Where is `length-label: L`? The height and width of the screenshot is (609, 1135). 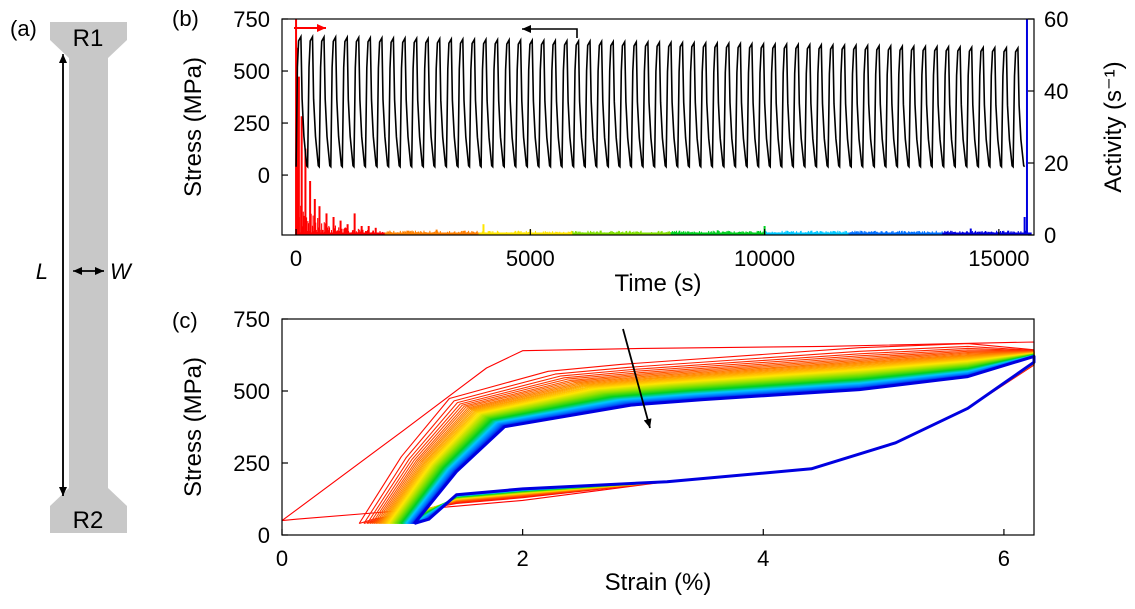
length-label: L is located at coordinates (42, 271).